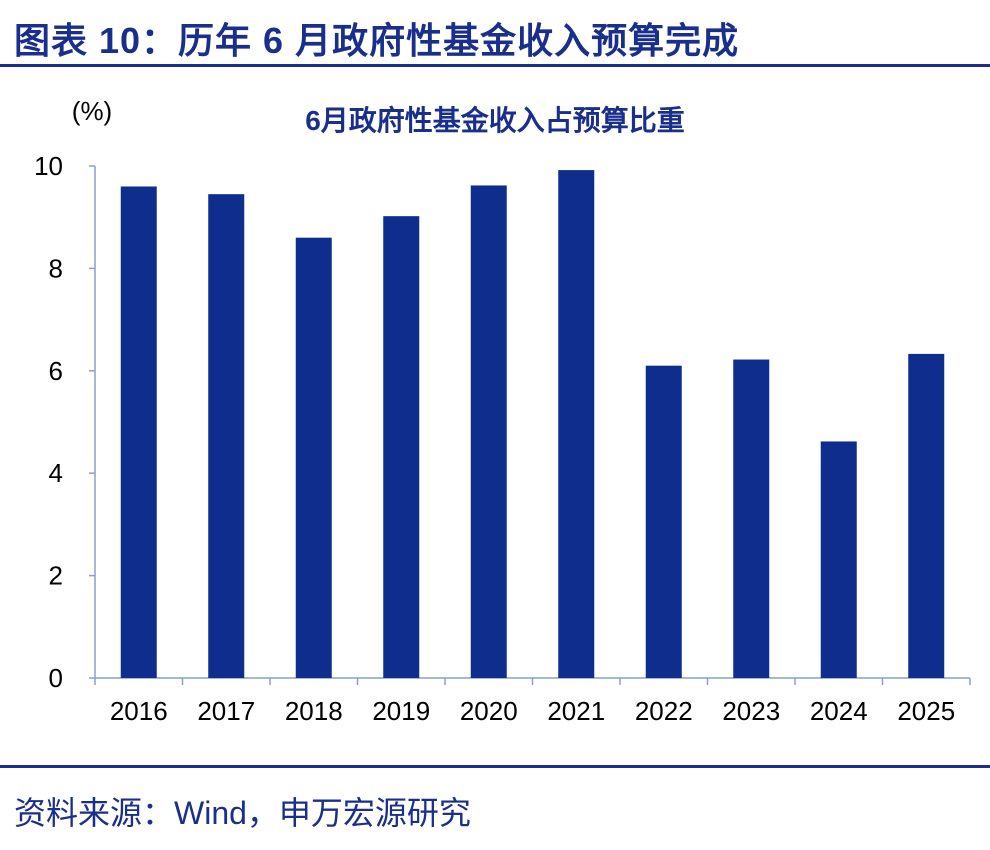  I want to click on x-tick-label: 2025, so click(926, 711).